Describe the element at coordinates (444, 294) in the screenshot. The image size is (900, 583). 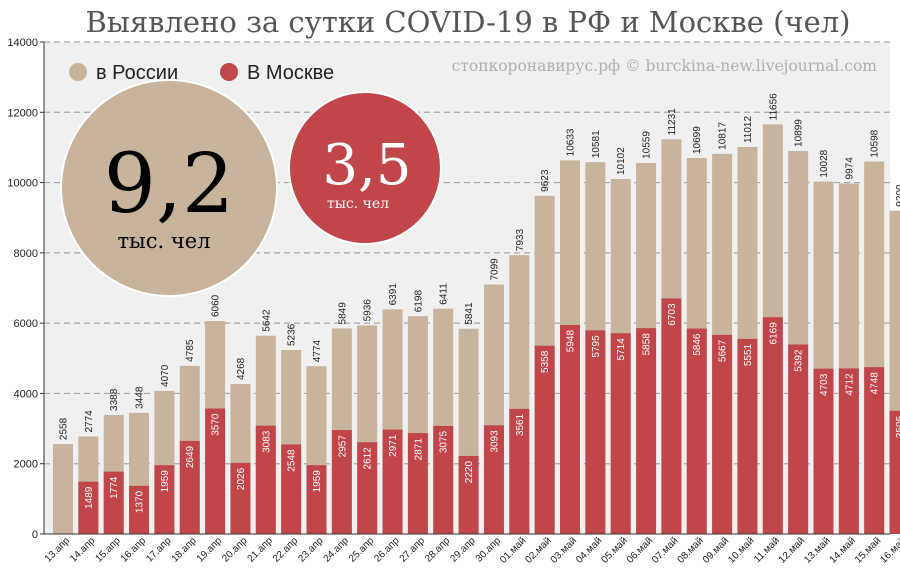
I see `bar-label-russia: 6411` at that location.